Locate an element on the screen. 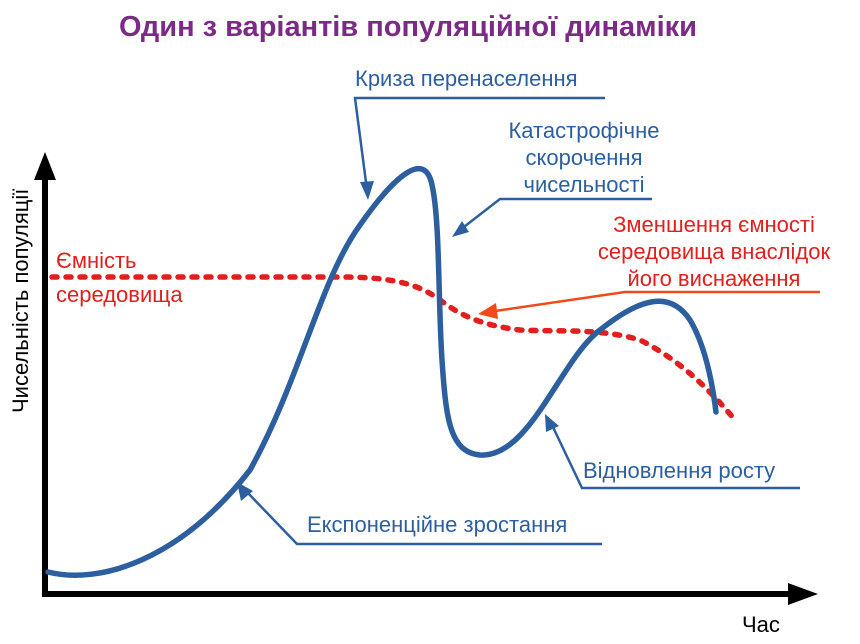 This screenshot has width=860, height=644. capacity-decrease-line2: середовища внаслідок is located at coordinates (714, 251).